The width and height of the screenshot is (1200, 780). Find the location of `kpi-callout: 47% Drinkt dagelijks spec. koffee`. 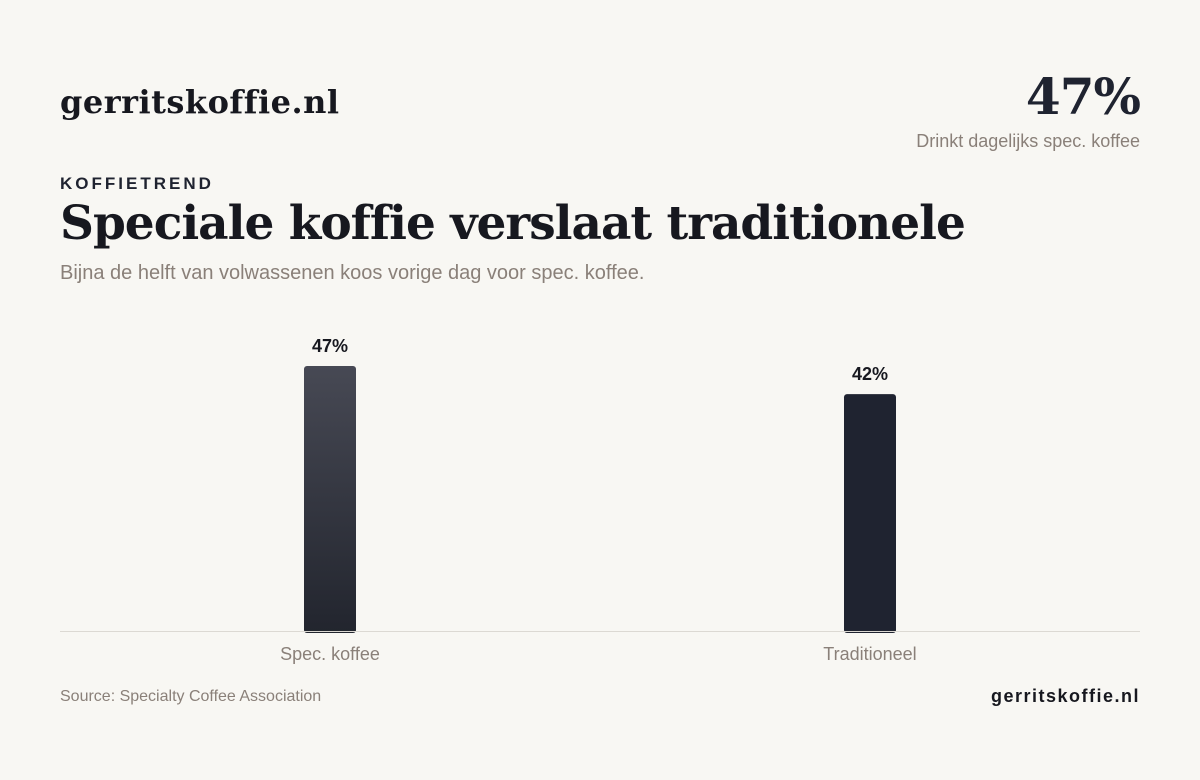

kpi-callout: 47% Drinkt dagelijks spec. koffee is located at coordinates (1028, 109).